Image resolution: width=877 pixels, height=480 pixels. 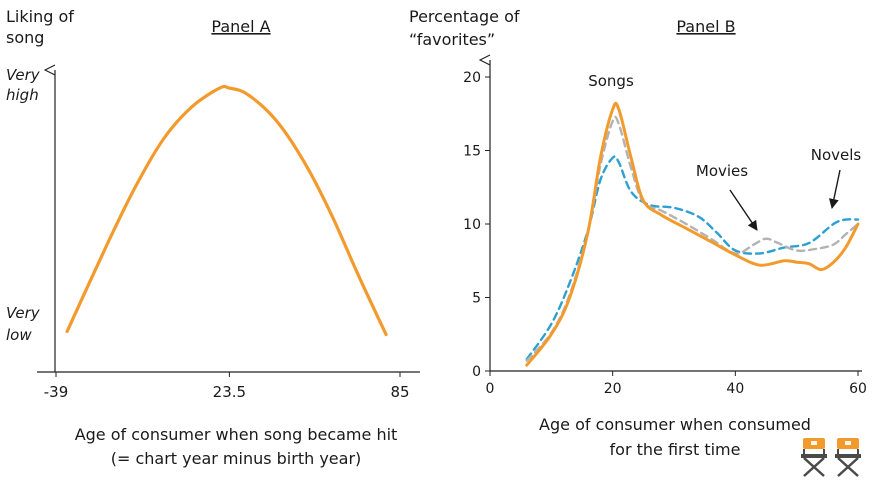 What do you see at coordinates (472, 78) in the screenshot?
I see `panel-b-y-tick-label: 20` at bounding box center [472, 78].